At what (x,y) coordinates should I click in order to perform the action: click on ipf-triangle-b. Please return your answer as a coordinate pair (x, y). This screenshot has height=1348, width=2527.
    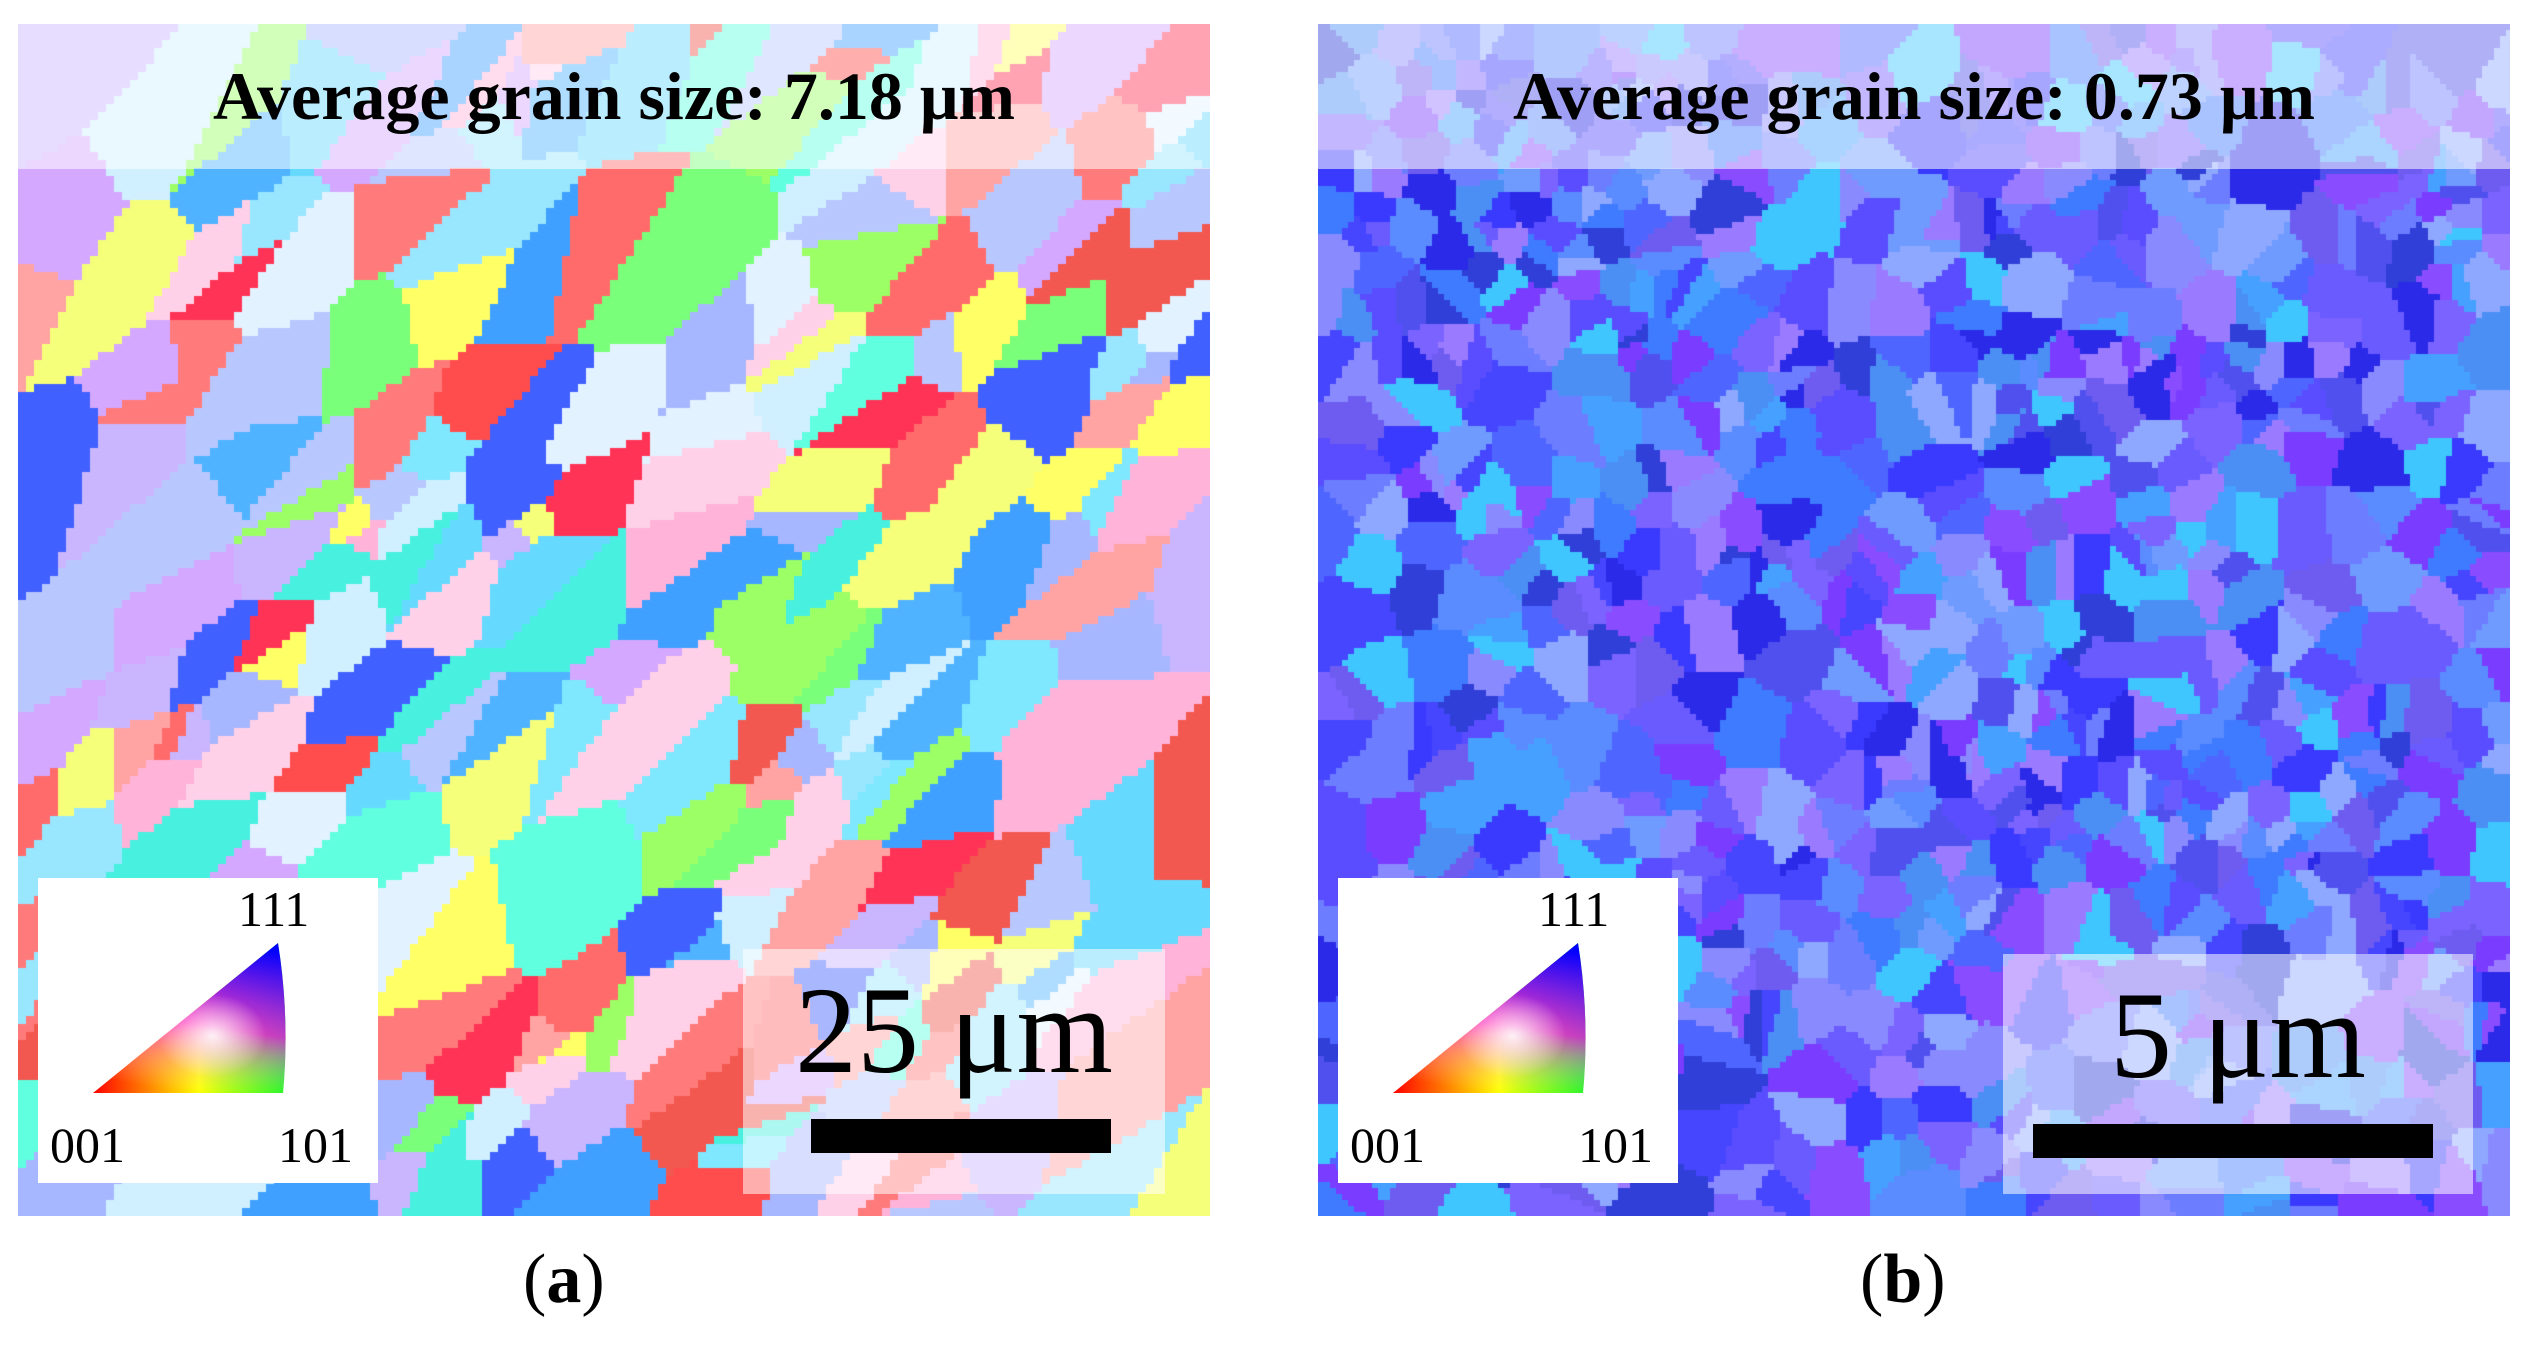
    Looking at the image, I should click on (1489, 1018).